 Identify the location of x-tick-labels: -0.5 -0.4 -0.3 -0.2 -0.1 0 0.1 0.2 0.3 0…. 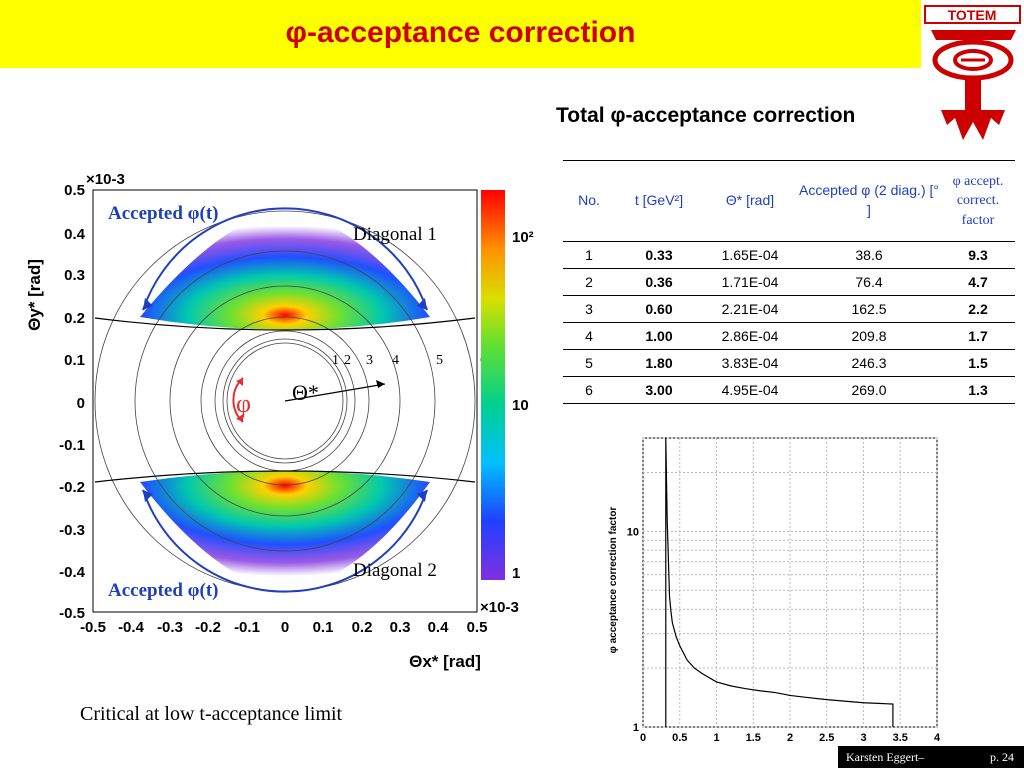
(283, 627).